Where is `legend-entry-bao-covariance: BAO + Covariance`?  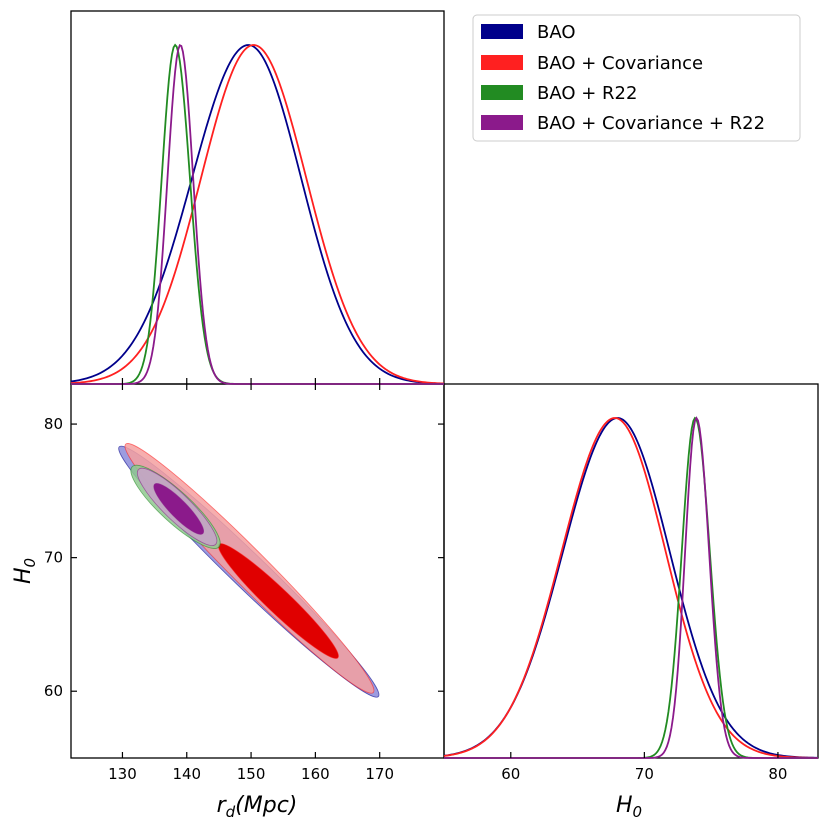 legend-entry-bao-covariance: BAO + Covariance is located at coordinates (592, 63).